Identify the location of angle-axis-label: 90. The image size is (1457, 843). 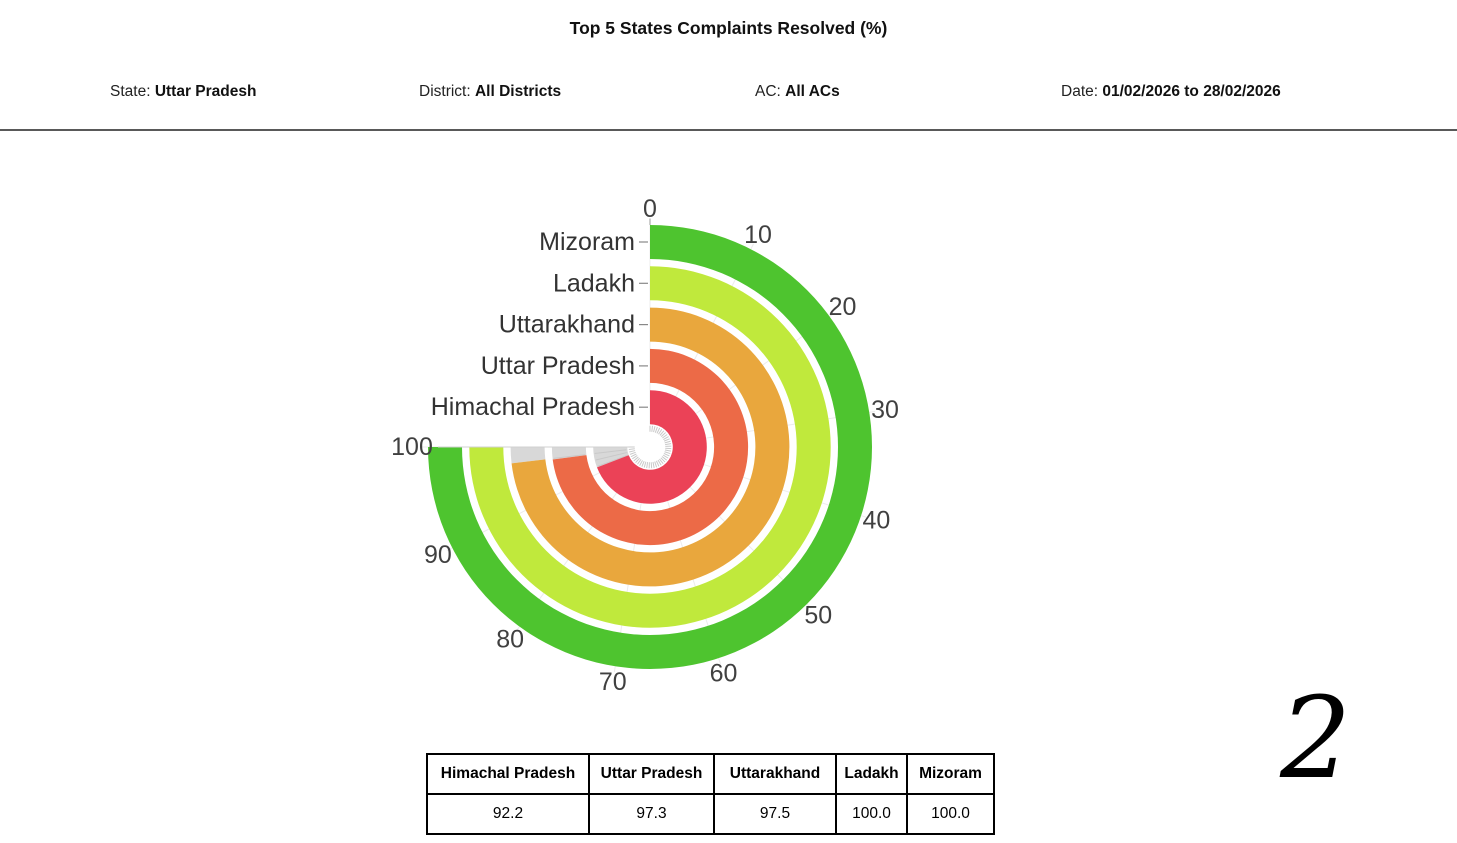
(438, 555).